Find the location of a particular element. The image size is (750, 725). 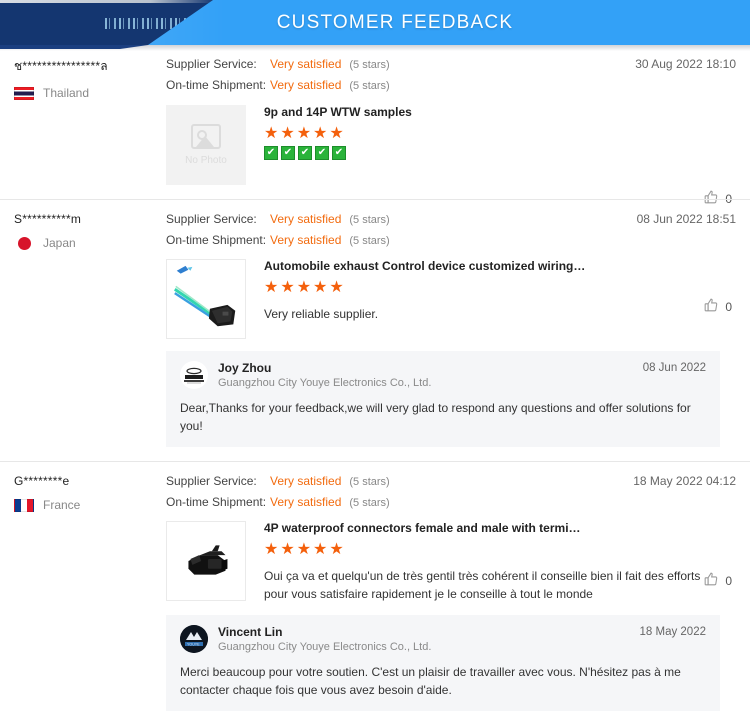

buyer-country: Japan is located at coordinates (90, 243).